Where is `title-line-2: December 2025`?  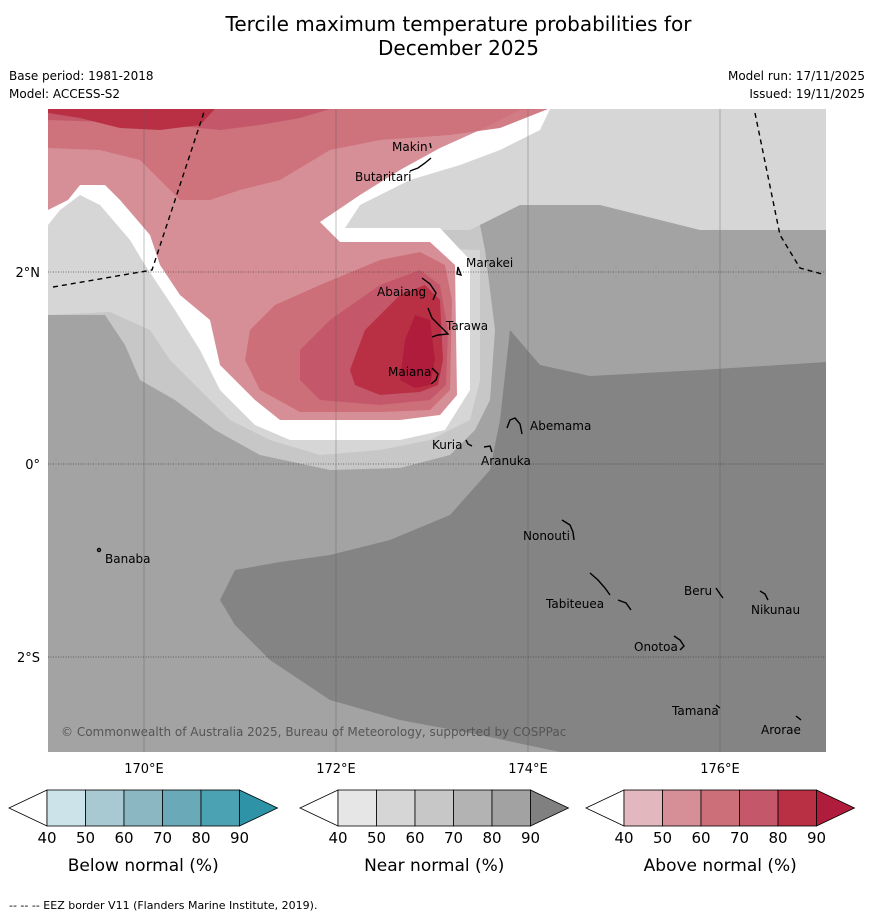 title-line-2: December 2025 is located at coordinates (458, 48).